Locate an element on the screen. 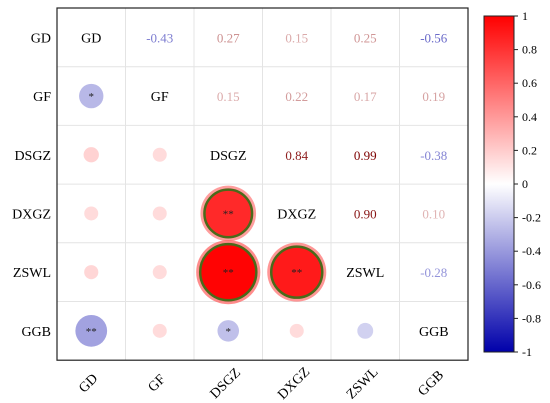 The image size is (550, 403). coefficient-label: 0.99 is located at coordinates (365, 155).